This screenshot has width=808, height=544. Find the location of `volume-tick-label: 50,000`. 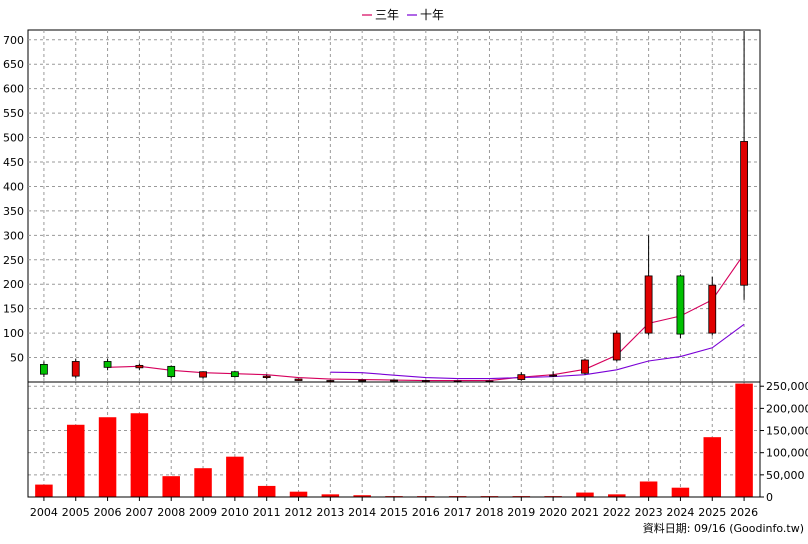

volume-tick-label: 50,000 is located at coordinates (785, 475).